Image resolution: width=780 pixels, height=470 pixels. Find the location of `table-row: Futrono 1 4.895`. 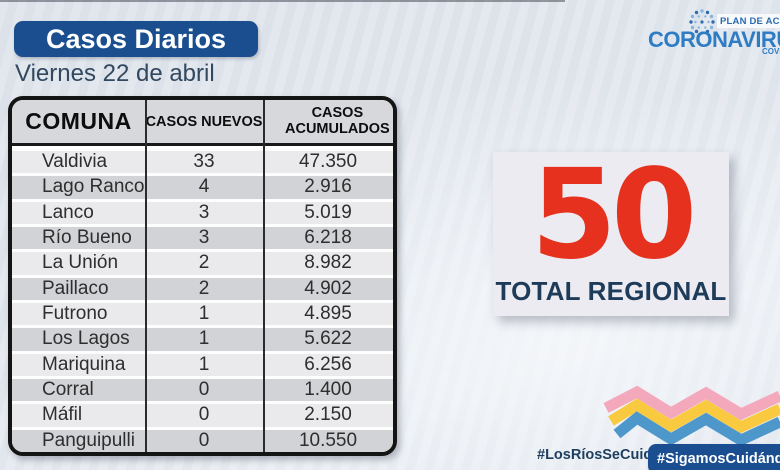

table-row: Futrono 1 4.895 is located at coordinates (202, 314).